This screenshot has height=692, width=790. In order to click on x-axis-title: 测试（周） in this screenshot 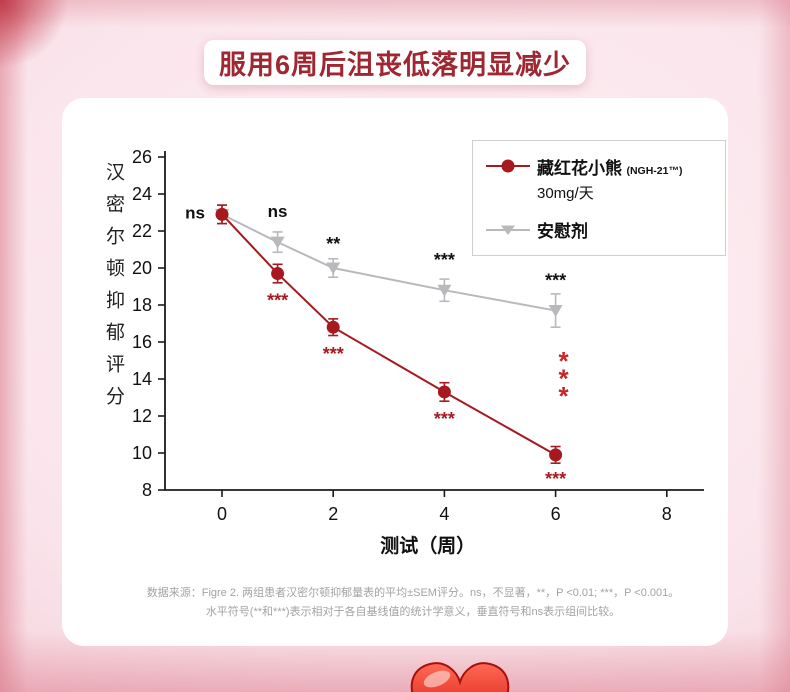, I will do `click(427, 545)`.